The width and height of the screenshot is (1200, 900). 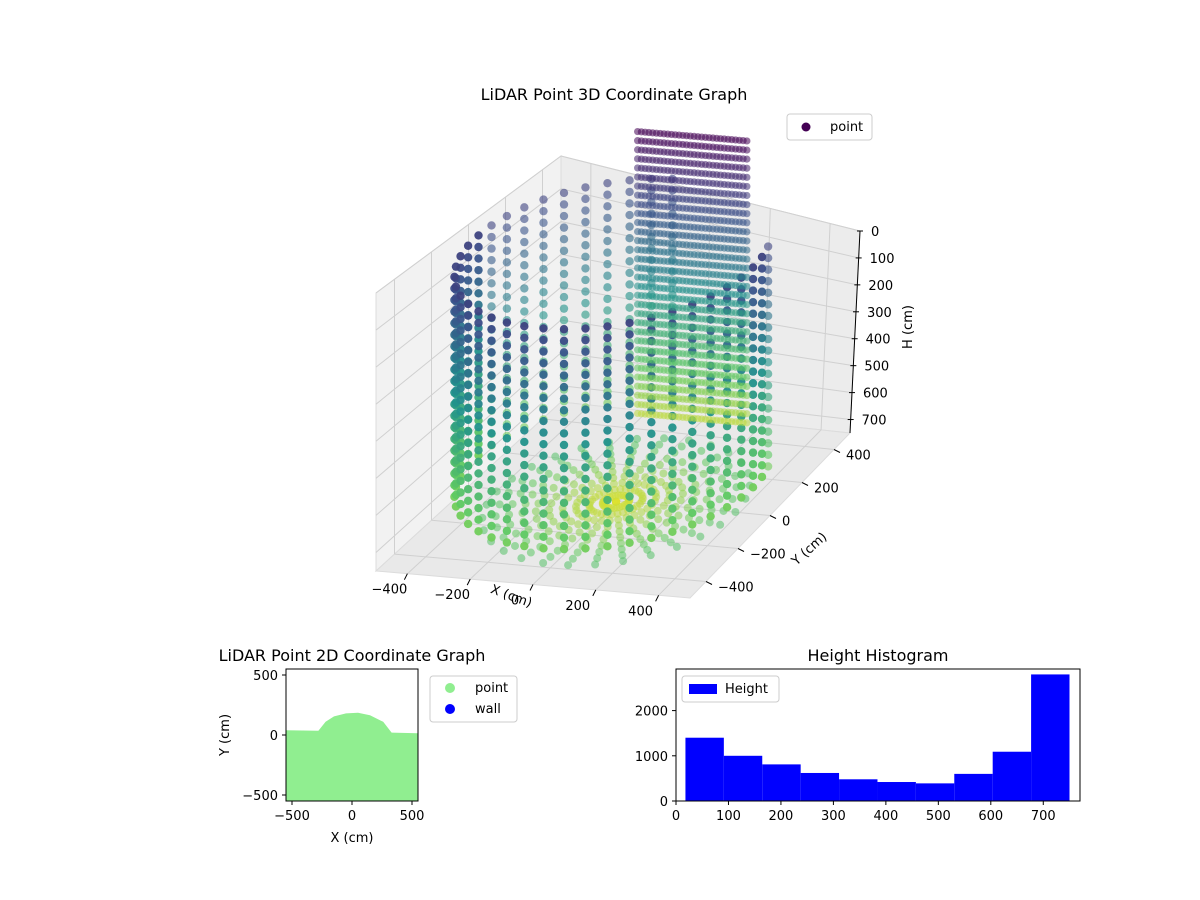 I want to click on y-tick-label-hist: 2000, so click(x=651, y=712).